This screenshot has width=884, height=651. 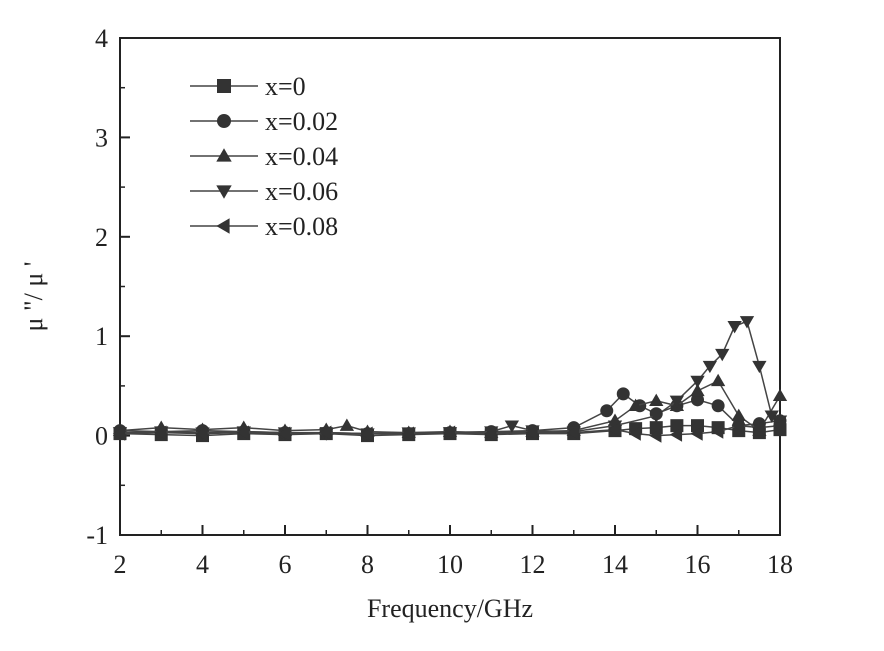 What do you see at coordinates (615, 564) in the screenshot?
I see `x-tick-label: 14` at bounding box center [615, 564].